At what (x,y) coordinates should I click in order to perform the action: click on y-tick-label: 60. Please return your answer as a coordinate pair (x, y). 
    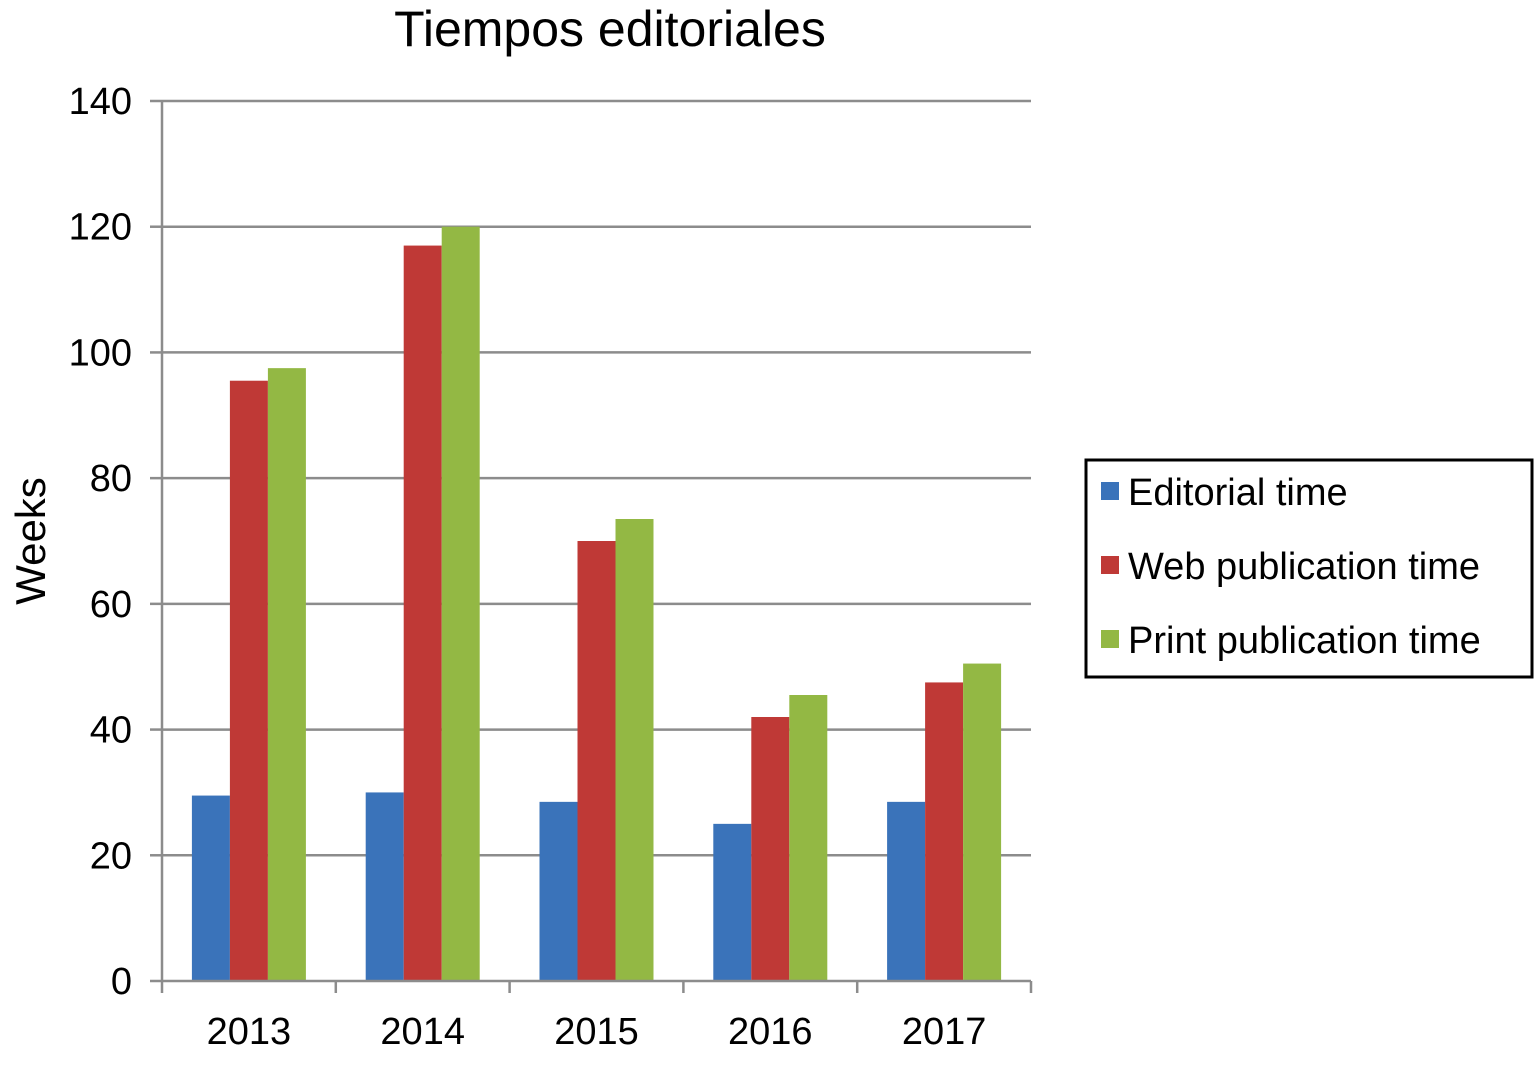
    Looking at the image, I should click on (111, 605).